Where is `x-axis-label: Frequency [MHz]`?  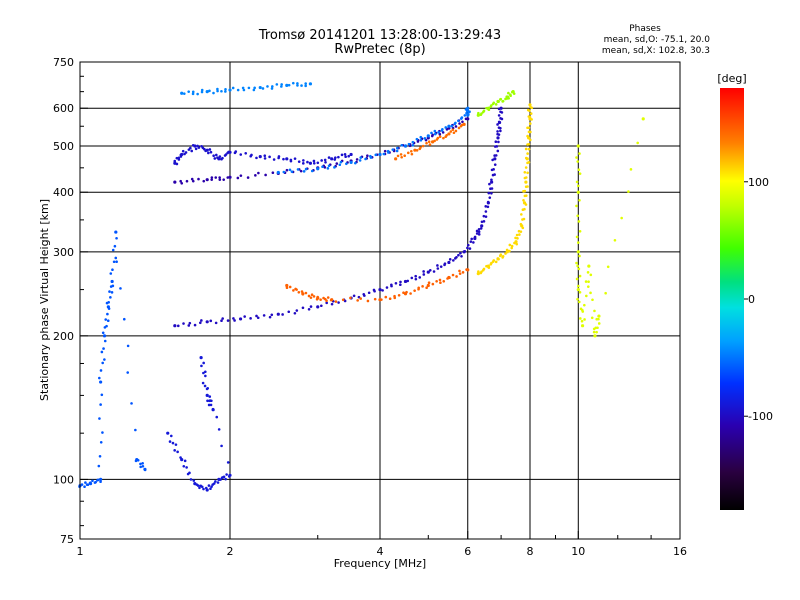
x-axis-label: Frequency [MHz] is located at coordinates (380, 563).